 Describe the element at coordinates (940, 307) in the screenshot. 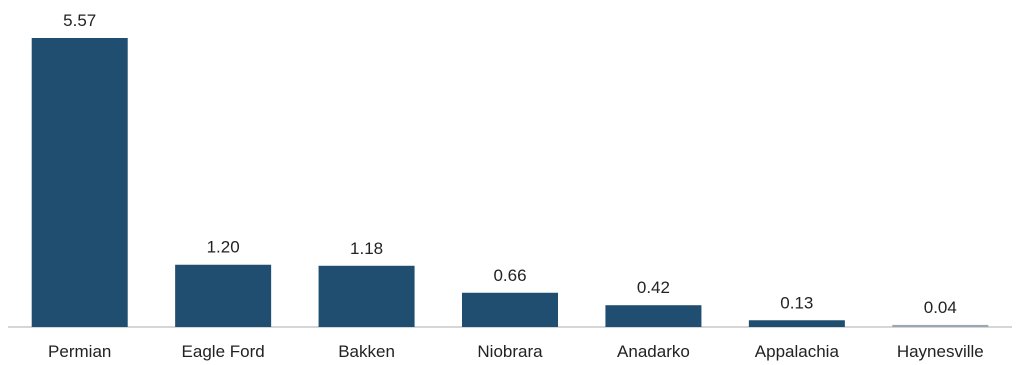

I see `value-label-haynesville: 0.04` at that location.